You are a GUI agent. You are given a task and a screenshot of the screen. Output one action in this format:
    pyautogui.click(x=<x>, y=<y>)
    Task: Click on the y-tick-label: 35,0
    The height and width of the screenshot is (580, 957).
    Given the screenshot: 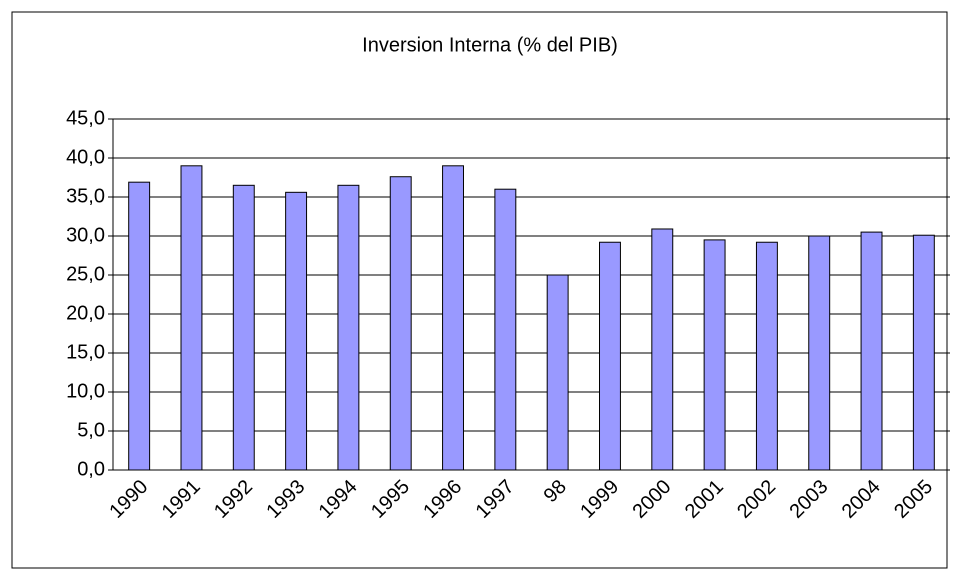 What is the action you would take?
    pyautogui.click(x=85, y=196)
    